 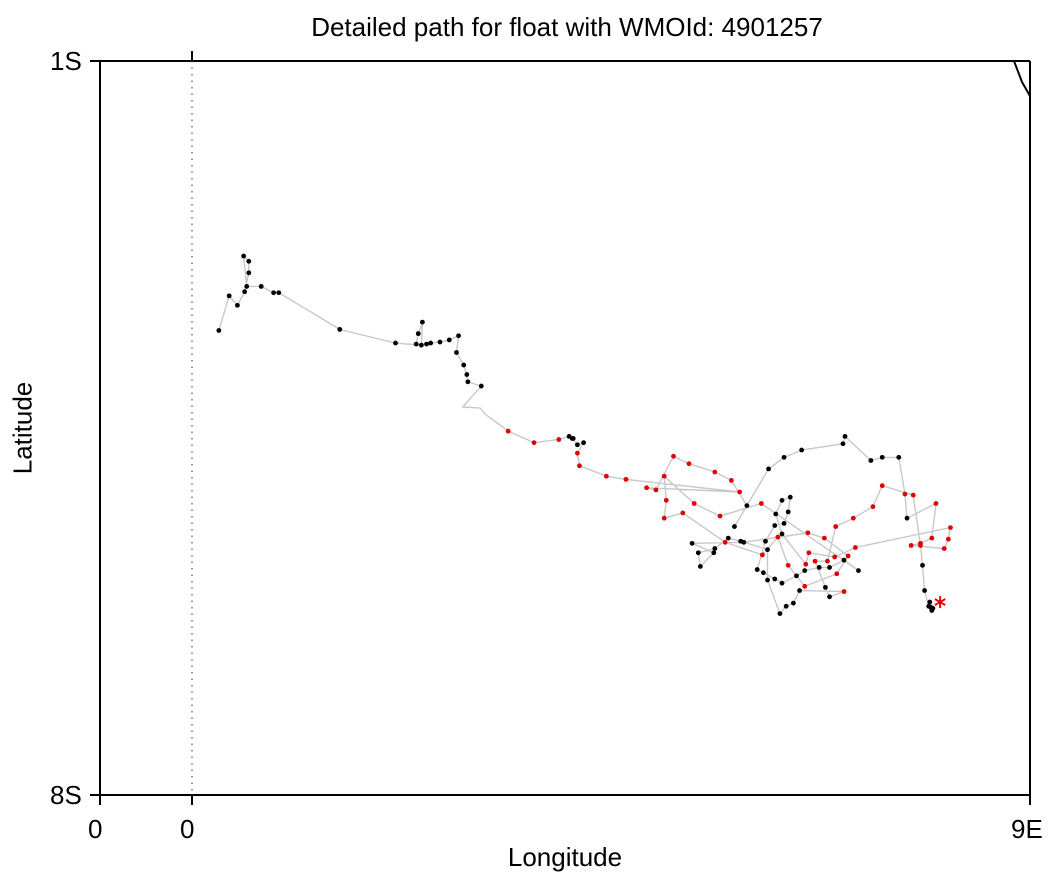 What do you see at coordinates (1027, 829) in the screenshot?
I see `x-tick-label-9e: 9E` at bounding box center [1027, 829].